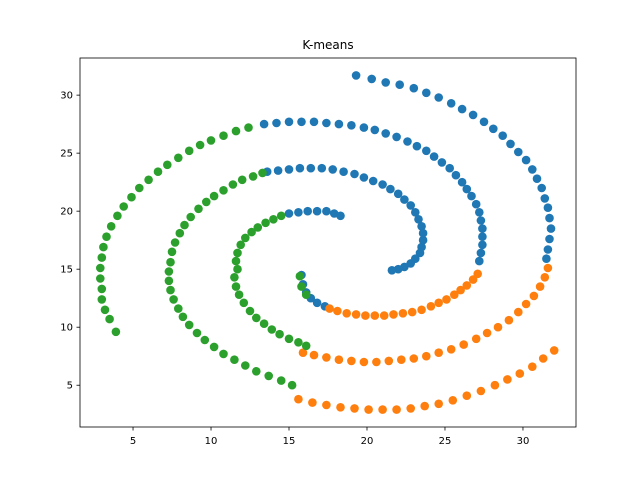 This screenshot has width=640, height=480. Describe the element at coordinates (445, 441) in the screenshot. I see `x-tick-label: 25` at that location.